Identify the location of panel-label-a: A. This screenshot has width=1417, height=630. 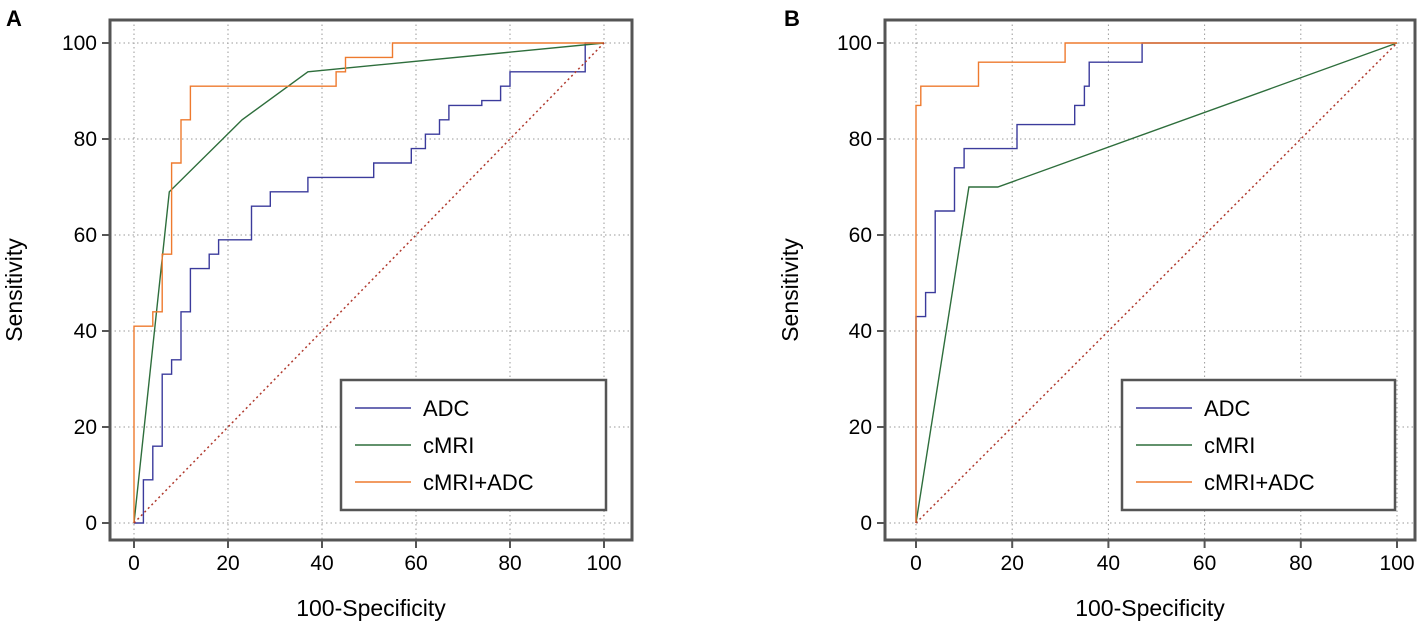
(14, 18).